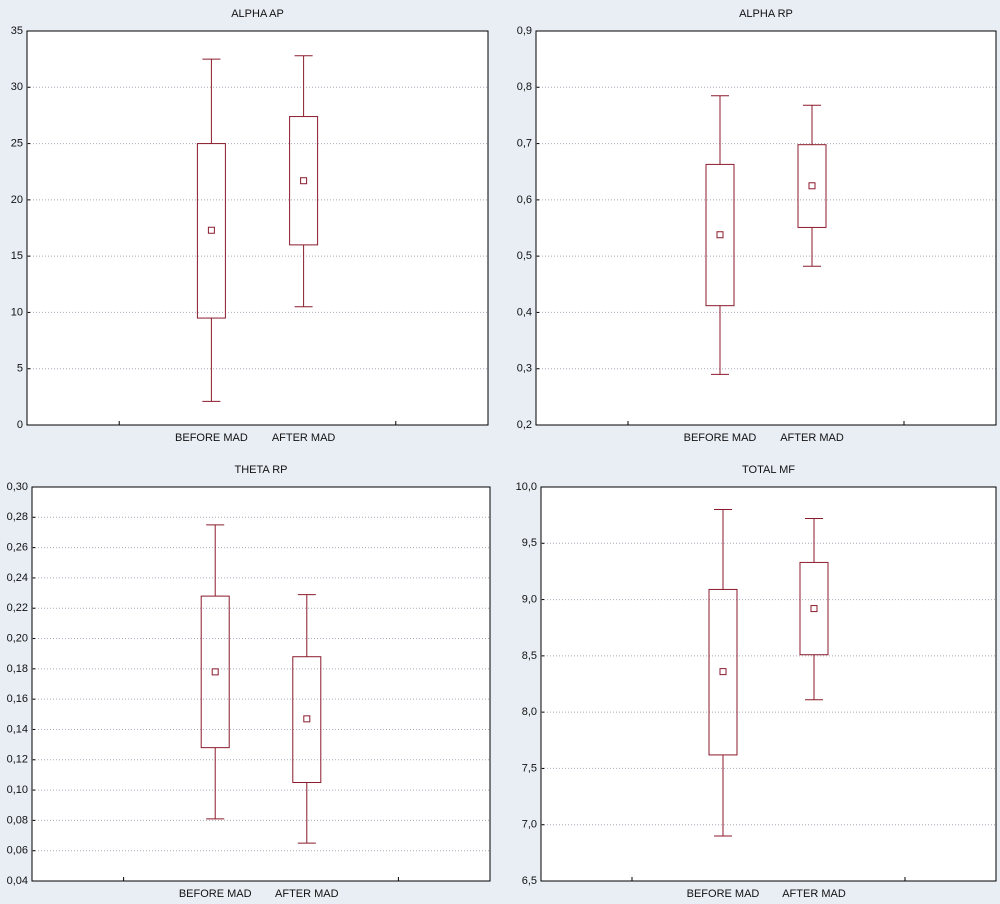 The width and height of the screenshot is (1000, 904). Describe the element at coordinates (529, 712) in the screenshot. I see `y-tick-label: 8,0` at that location.